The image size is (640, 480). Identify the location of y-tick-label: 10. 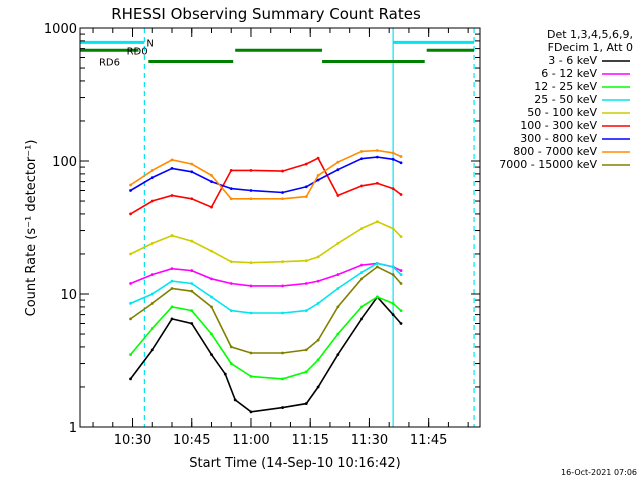
(68, 295).